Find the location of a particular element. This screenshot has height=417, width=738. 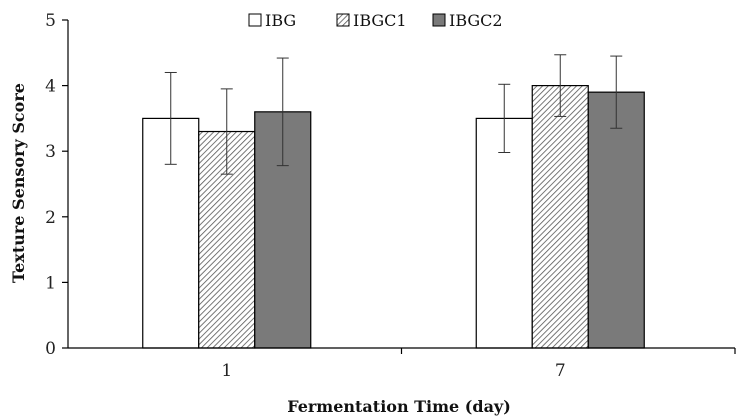

y-axis-title: Texture Sensory Score is located at coordinates (18, 183).